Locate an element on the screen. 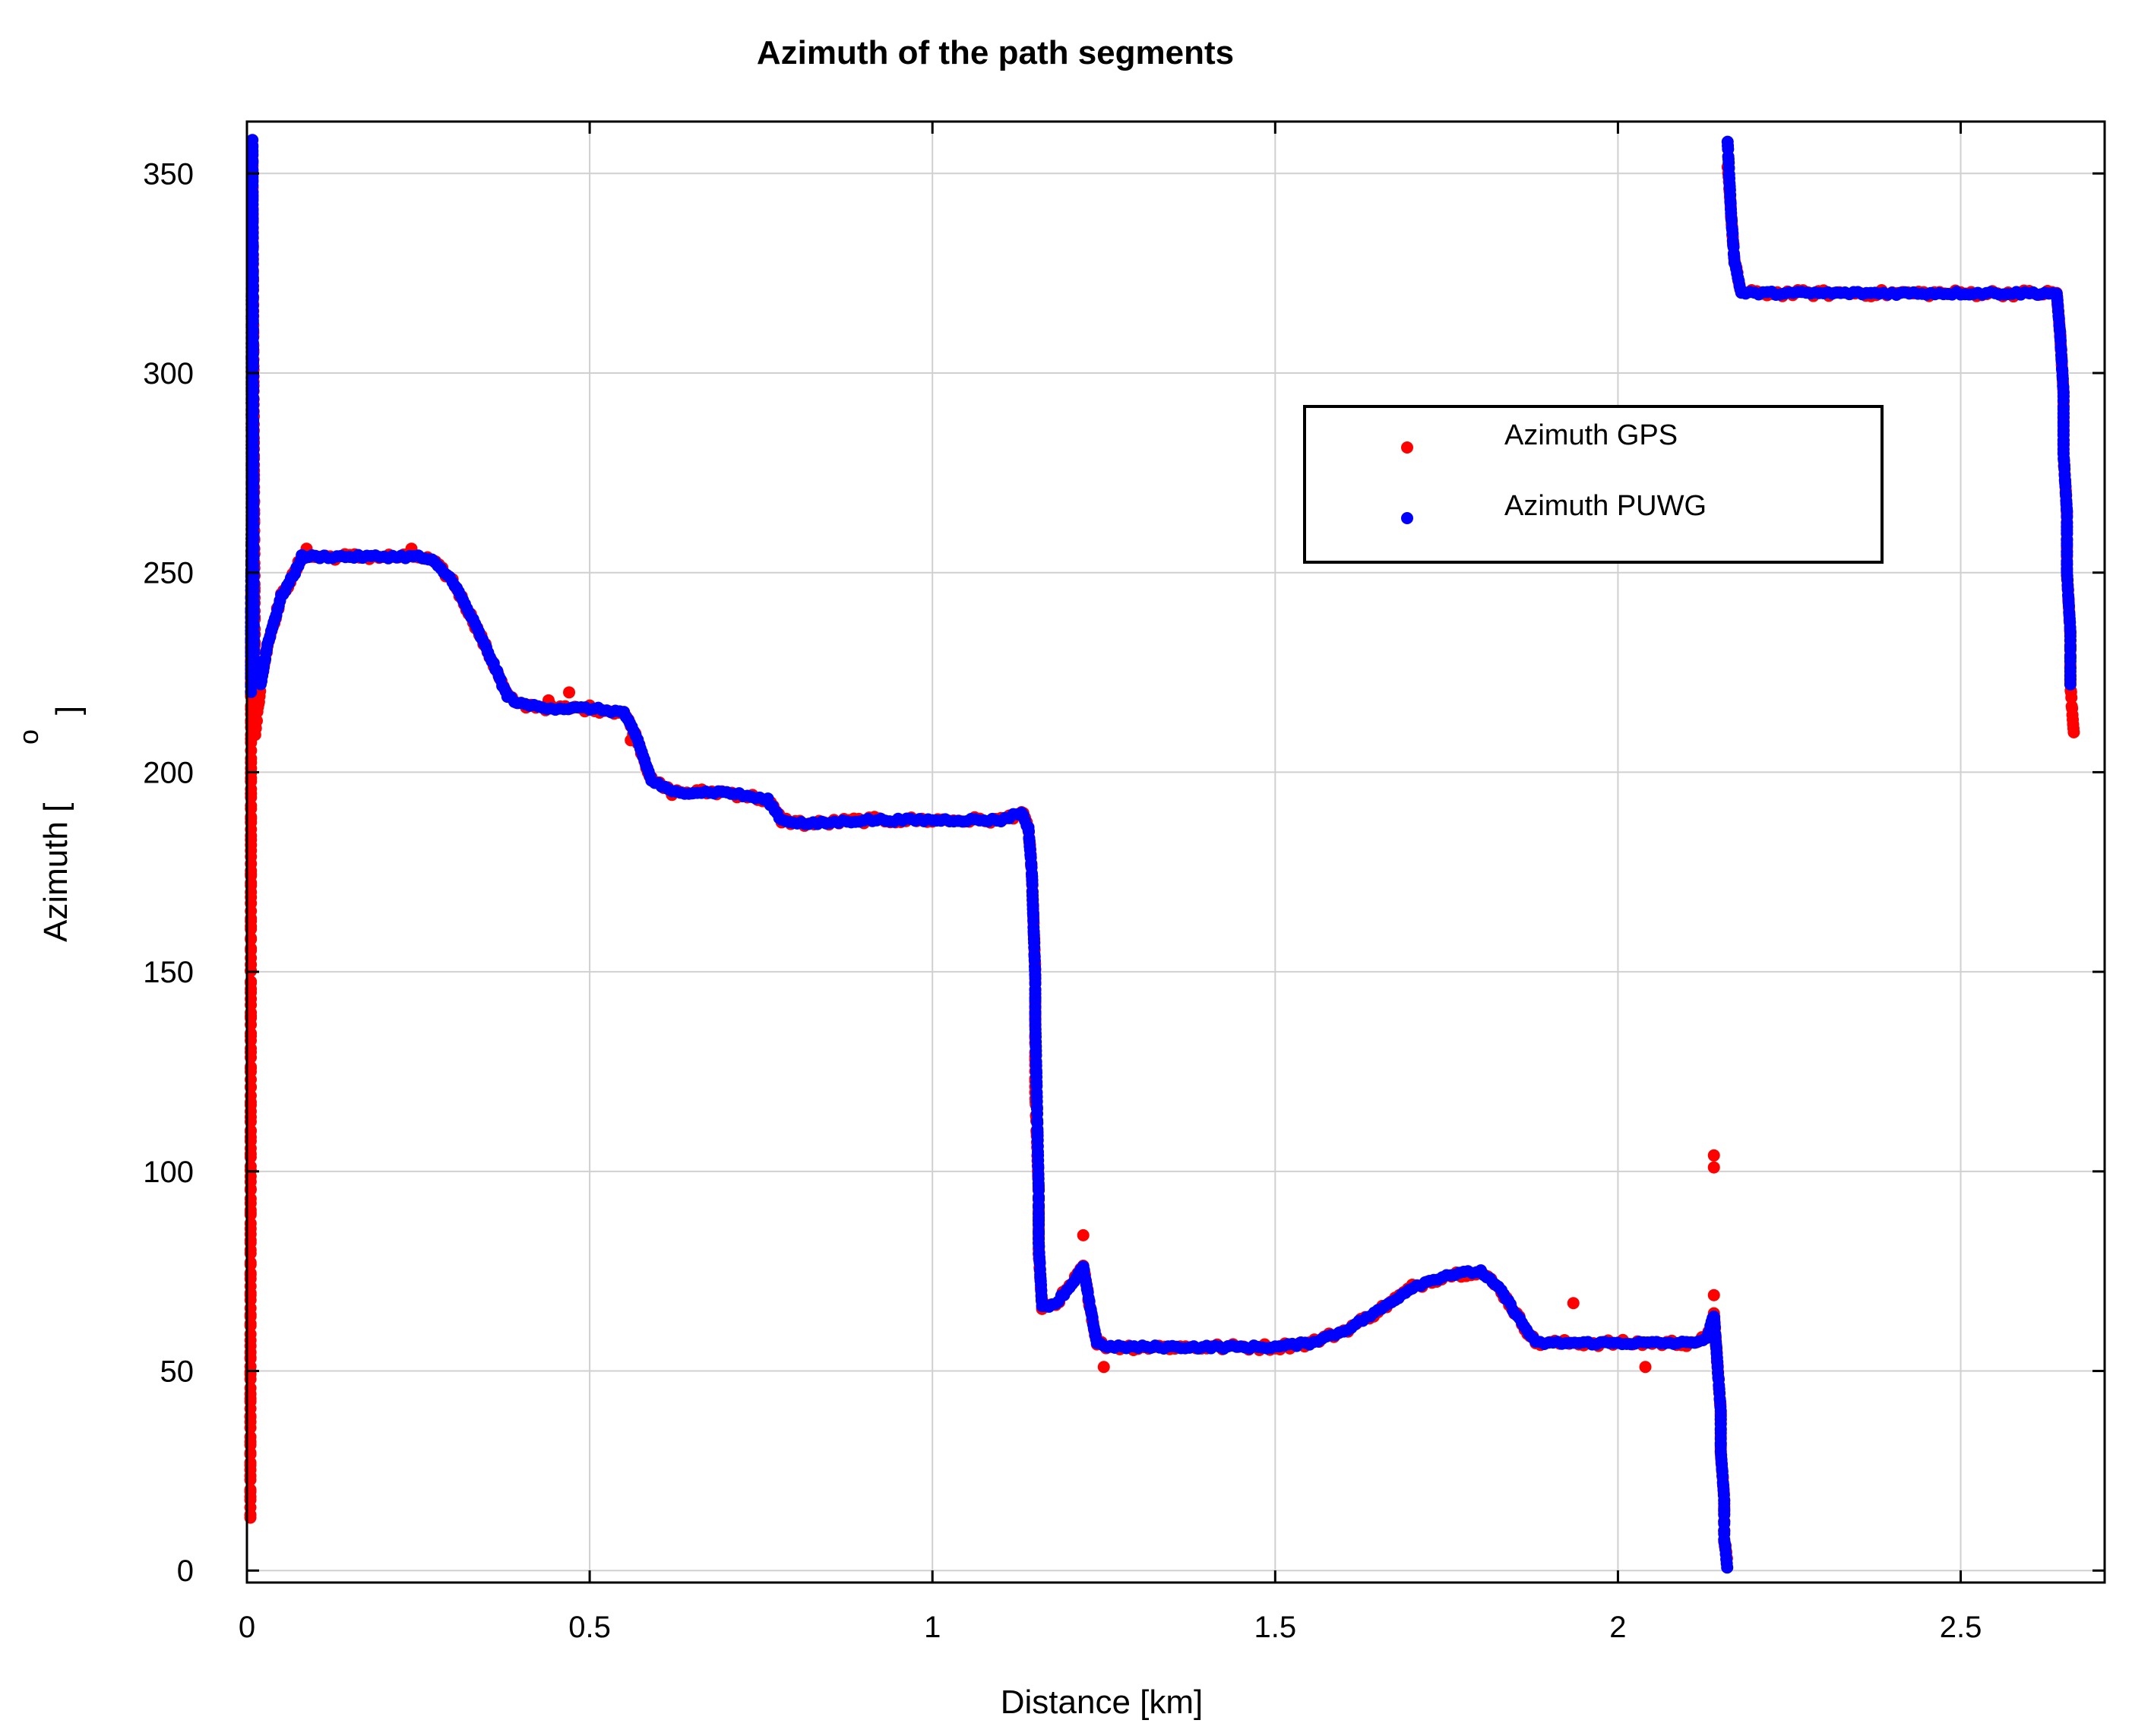 The width and height of the screenshot is (2132, 1736). x-tick-label: 2 is located at coordinates (1617, 1627).